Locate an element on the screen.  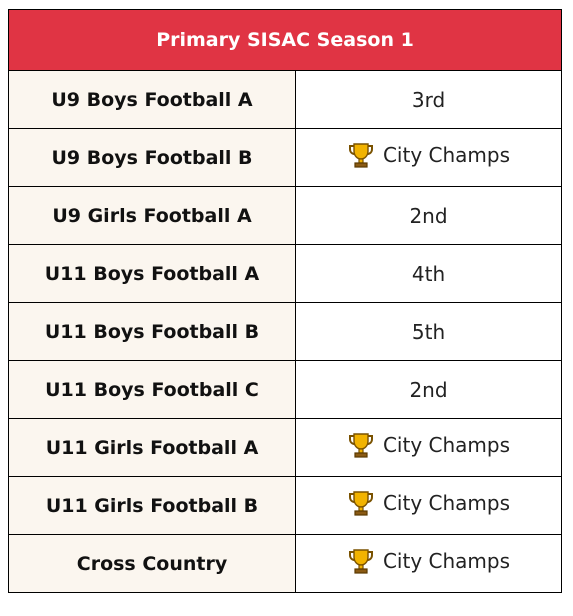
table-row: U9 Boys Football A 3rd is located at coordinates (285, 99).